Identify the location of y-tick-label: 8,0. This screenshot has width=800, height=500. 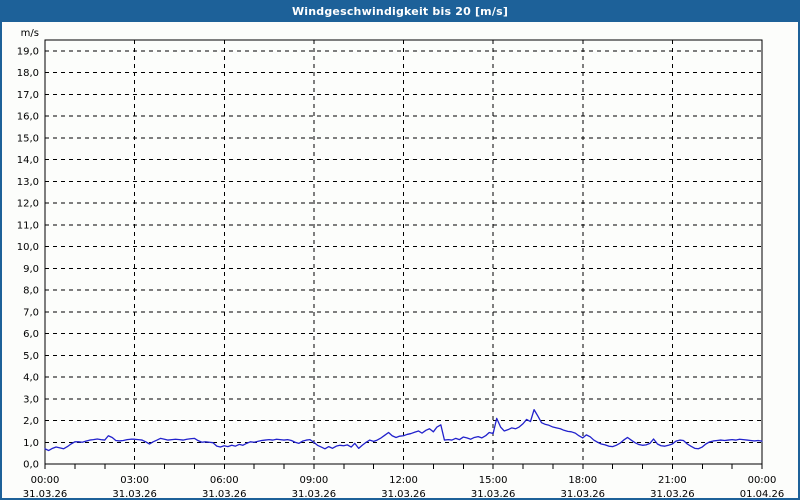
(31, 291).